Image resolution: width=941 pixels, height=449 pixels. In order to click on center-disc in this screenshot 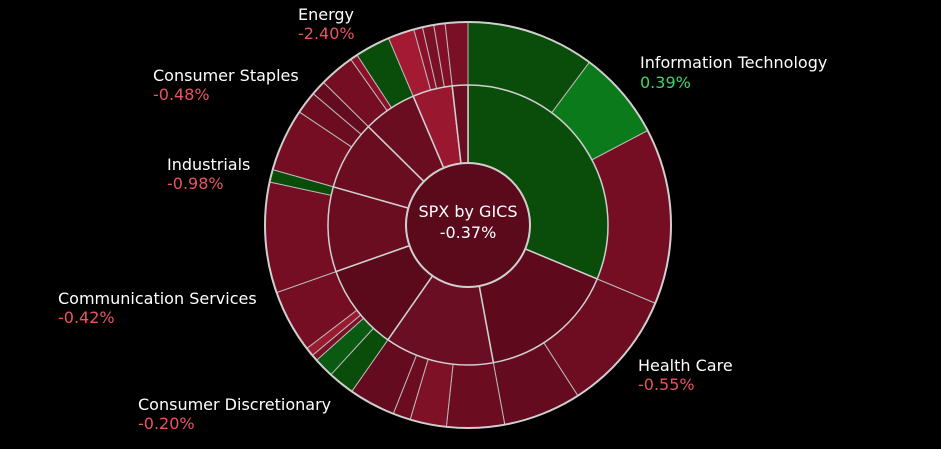, I will do `click(468, 225)`.